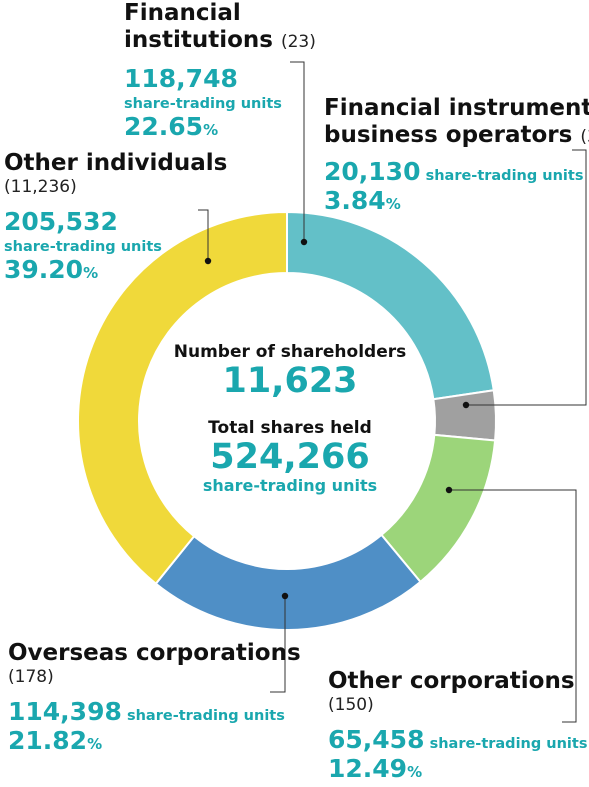 The image size is (589, 787). What do you see at coordinates (304, 242) in the screenshot?
I see `leader-dot-financial-institutions` at bounding box center [304, 242].